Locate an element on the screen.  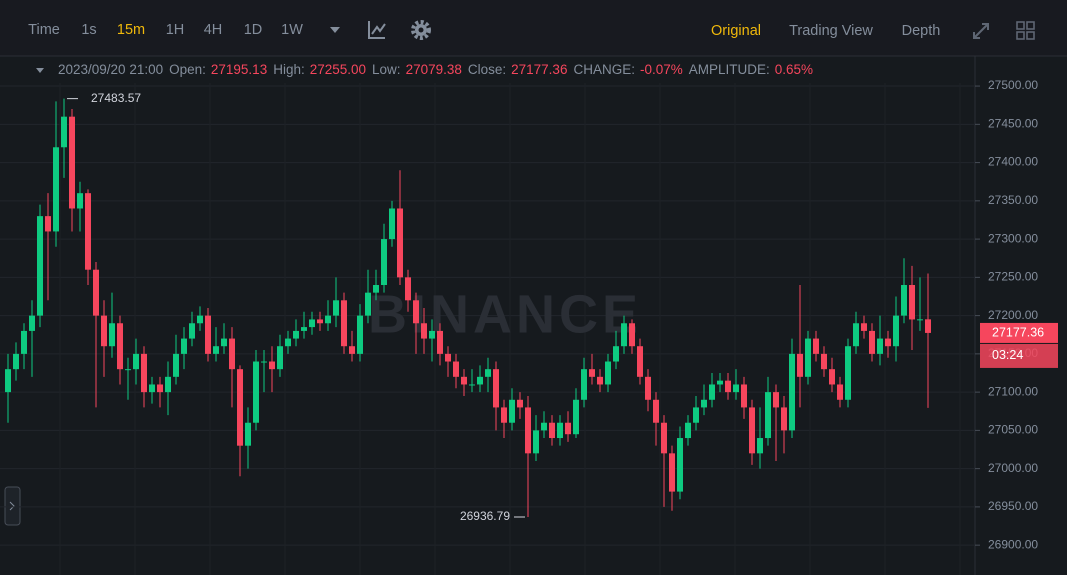
side-toggle is located at coordinates (12, 506).